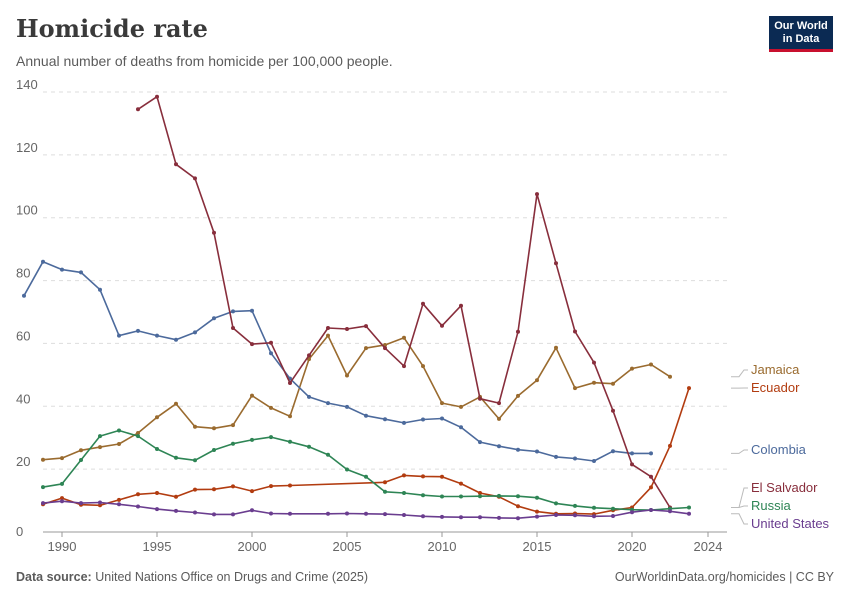  Describe the element at coordinates (771, 505) in the screenshot. I see `series-label: Russia` at that location.